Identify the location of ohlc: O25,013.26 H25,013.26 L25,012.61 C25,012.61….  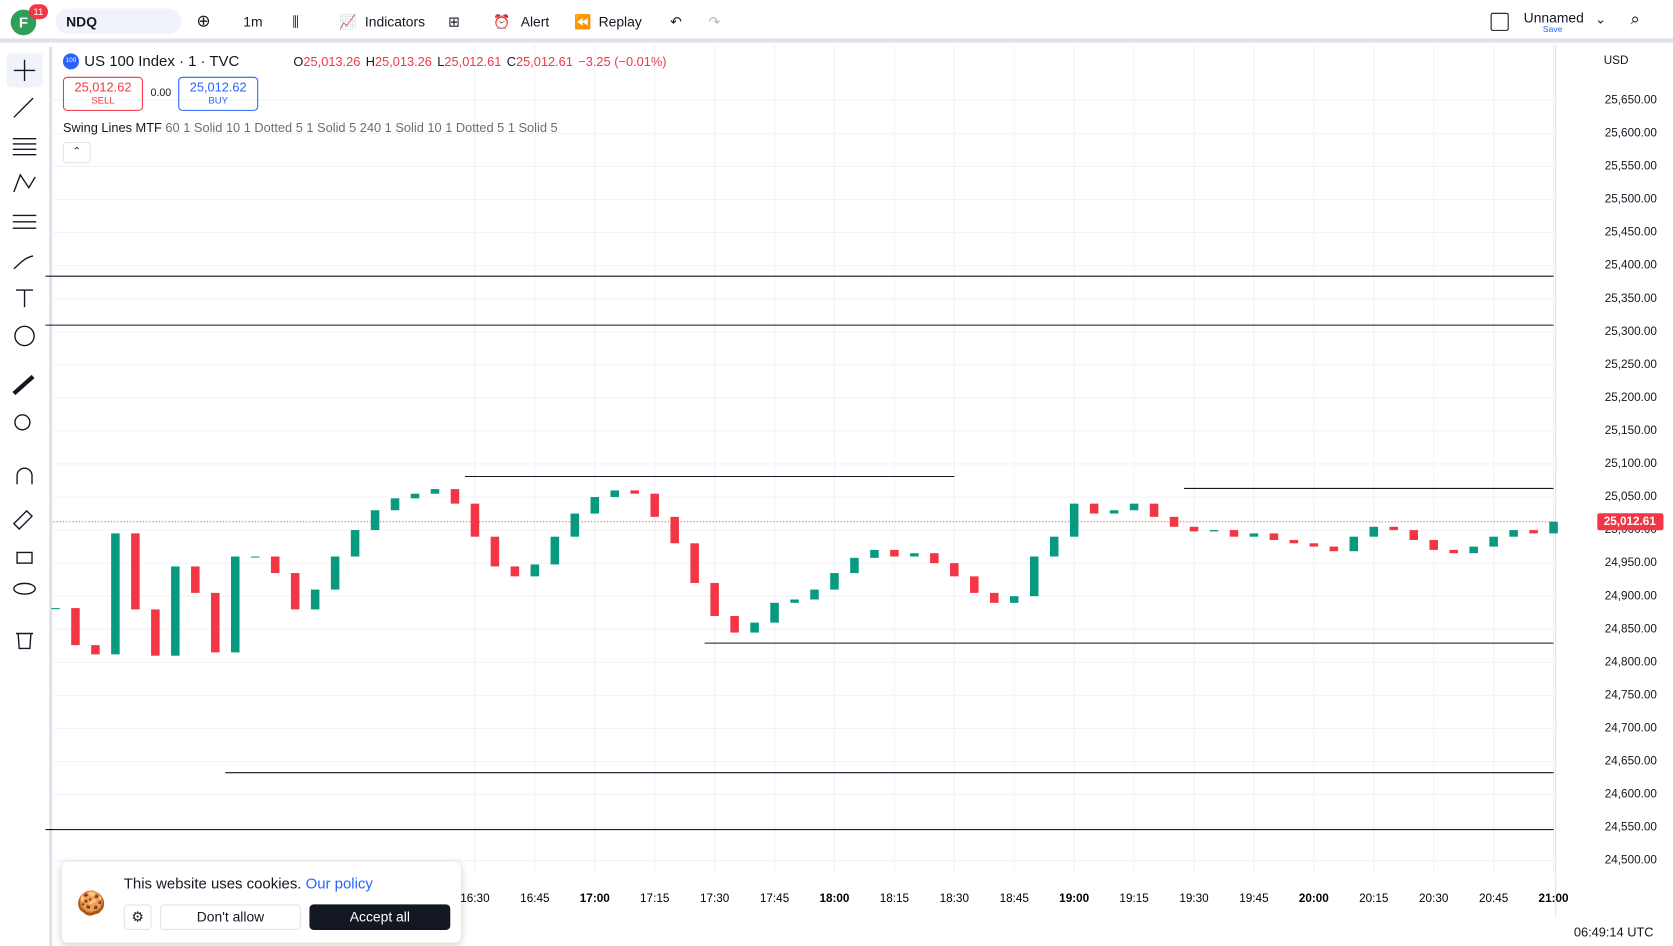
(479, 61).